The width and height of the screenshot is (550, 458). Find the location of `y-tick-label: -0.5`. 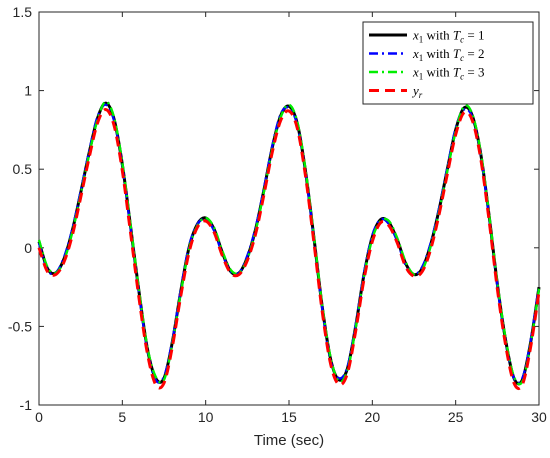

y-tick-label: -0.5 is located at coordinates (20, 326).